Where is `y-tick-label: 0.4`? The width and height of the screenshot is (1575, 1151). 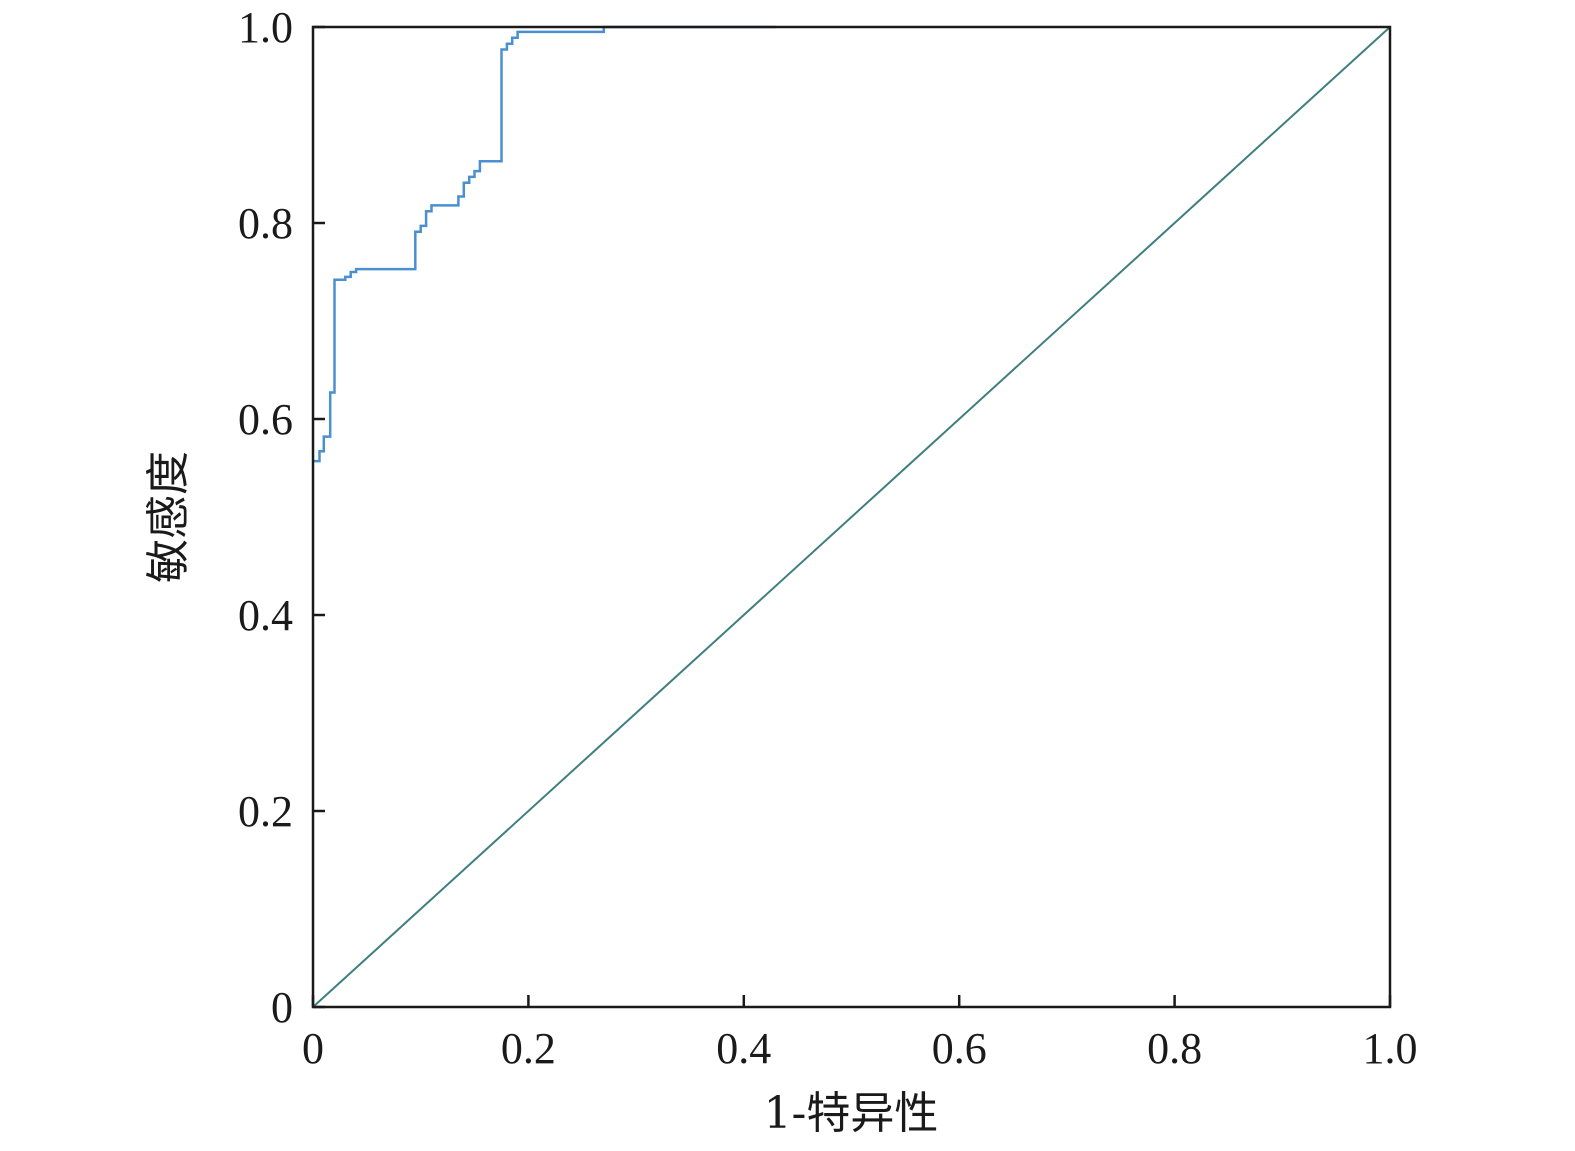 y-tick-label: 0.4 is located at coordinates (265, 615).